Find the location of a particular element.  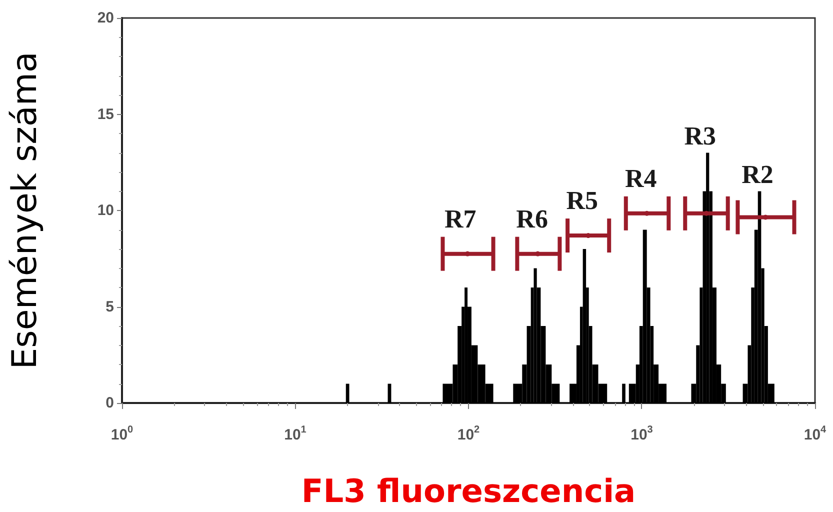

series-label: R5 is located at coordinates (582, 201).